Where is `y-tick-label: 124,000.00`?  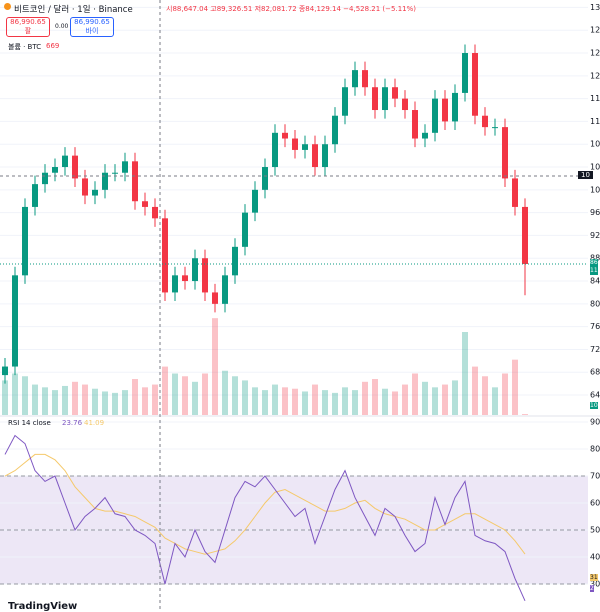 y-tick-label: 124,000.00 is located at coordinates (595, 53).